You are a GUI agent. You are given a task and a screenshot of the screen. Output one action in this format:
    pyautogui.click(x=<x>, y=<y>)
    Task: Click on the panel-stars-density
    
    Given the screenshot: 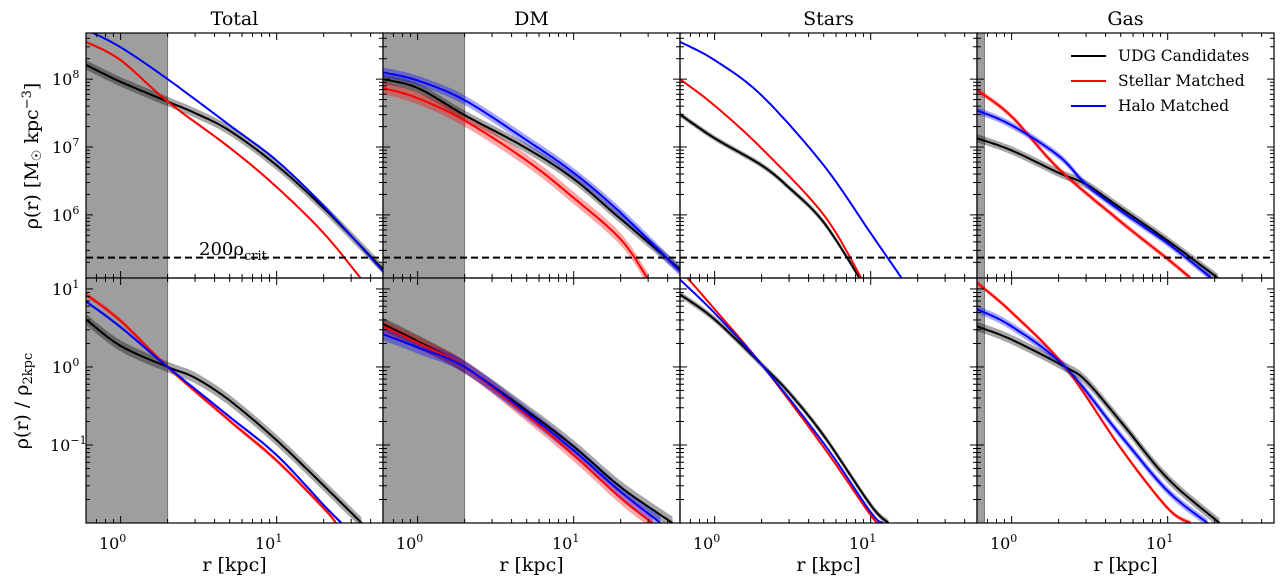 What is the action you would take?
    pyautogui.click(x=828, y=155)
    